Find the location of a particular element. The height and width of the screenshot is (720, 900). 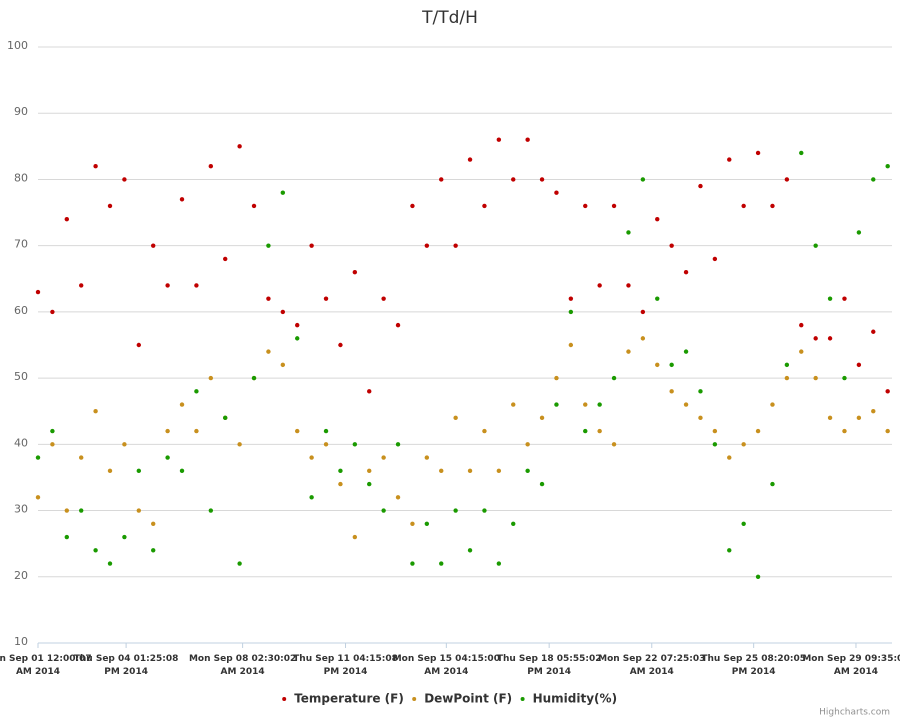

y-tick-label: 100 is located at coordinates (17, 45).